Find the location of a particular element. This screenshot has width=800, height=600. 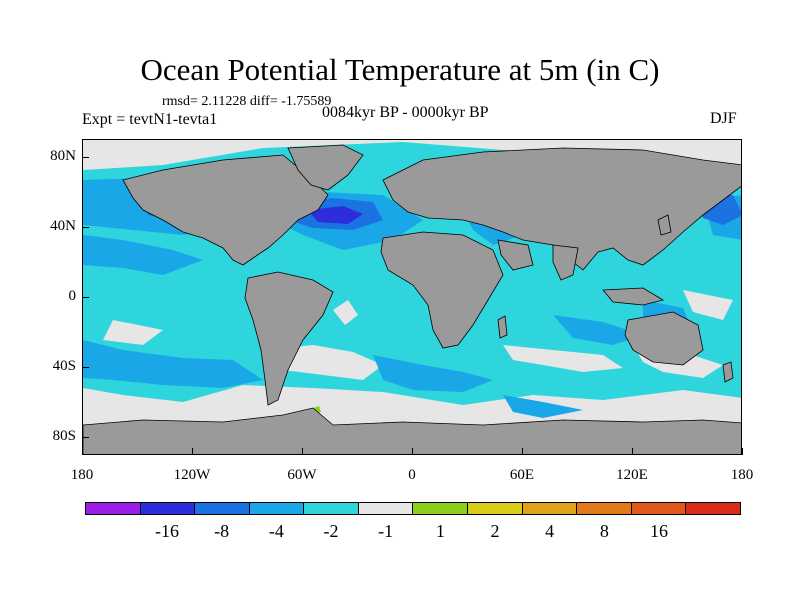

colorbar-tick-label: 2 is located at coordinates (495, 531).